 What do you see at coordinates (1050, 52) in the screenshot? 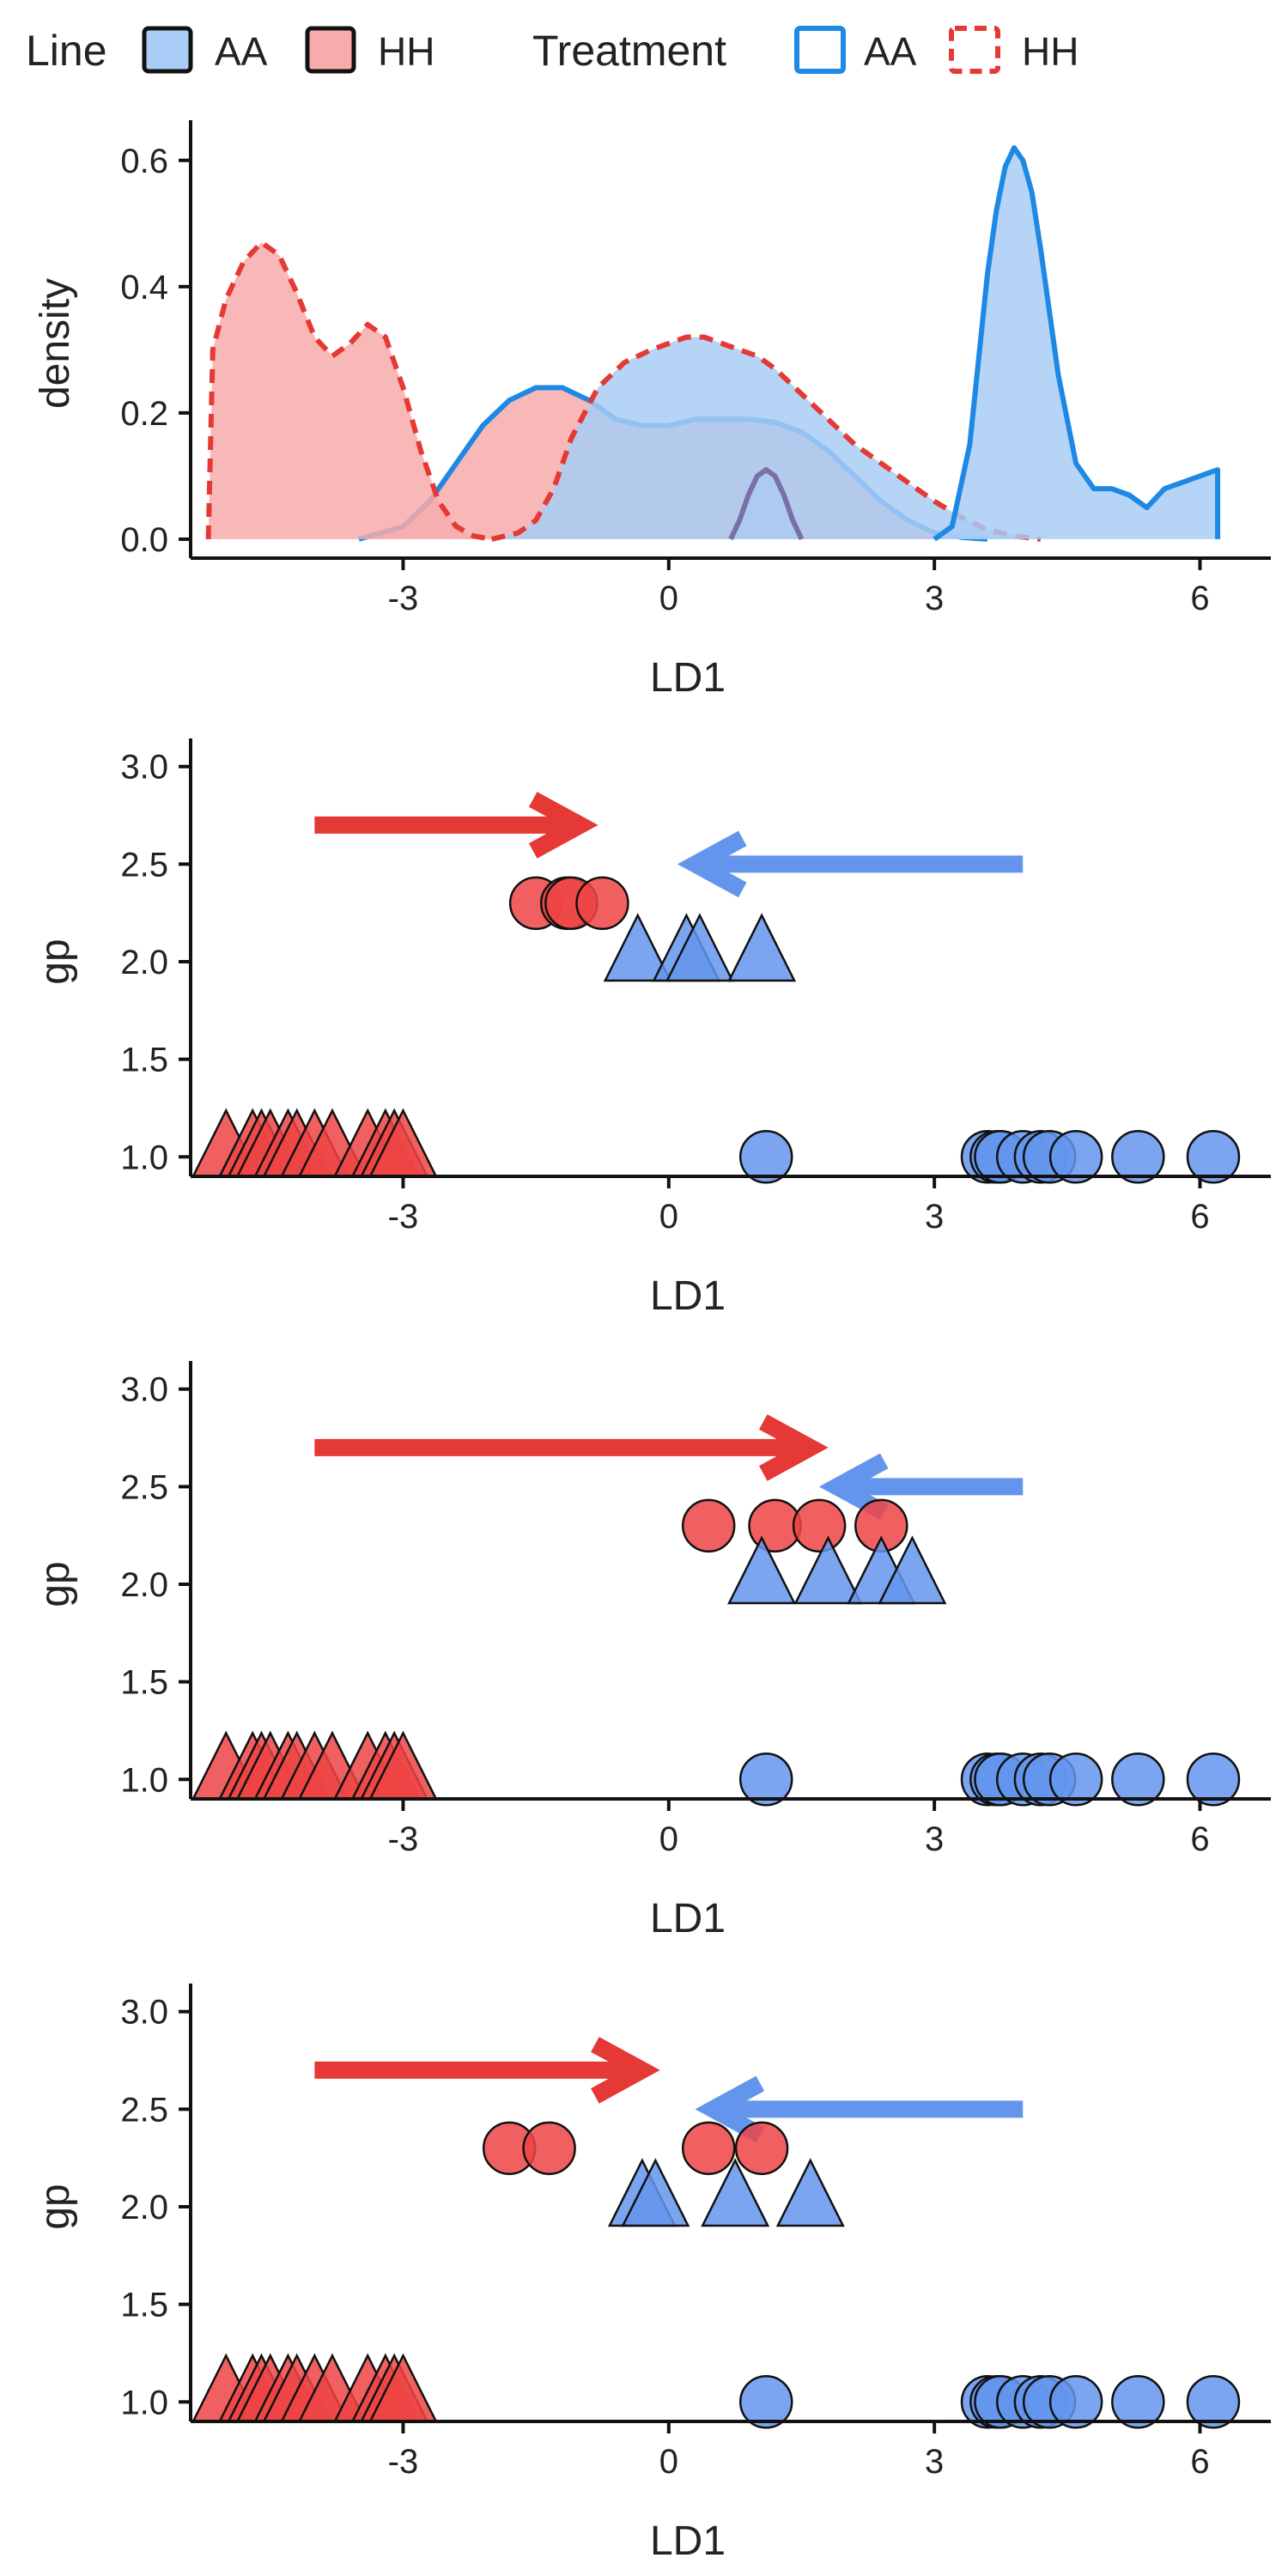
I see `legend-treatment-hh-label: HH` at bounding box center [1050, 52].